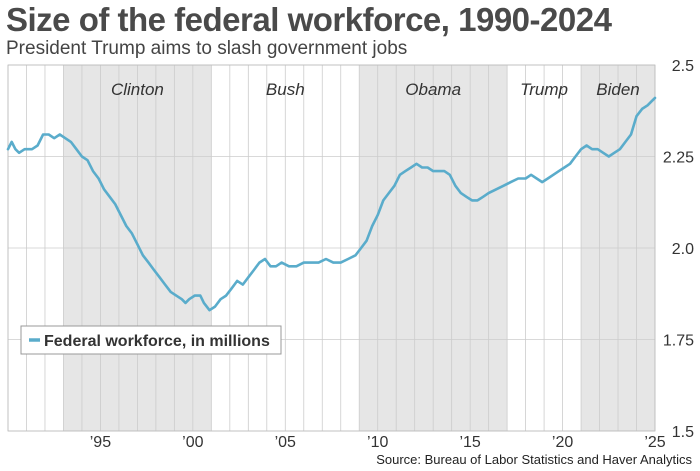 The height and width of the screenshot is (471, 700). I want to click on presidency-label-trump: Trump, so click(544, 89).